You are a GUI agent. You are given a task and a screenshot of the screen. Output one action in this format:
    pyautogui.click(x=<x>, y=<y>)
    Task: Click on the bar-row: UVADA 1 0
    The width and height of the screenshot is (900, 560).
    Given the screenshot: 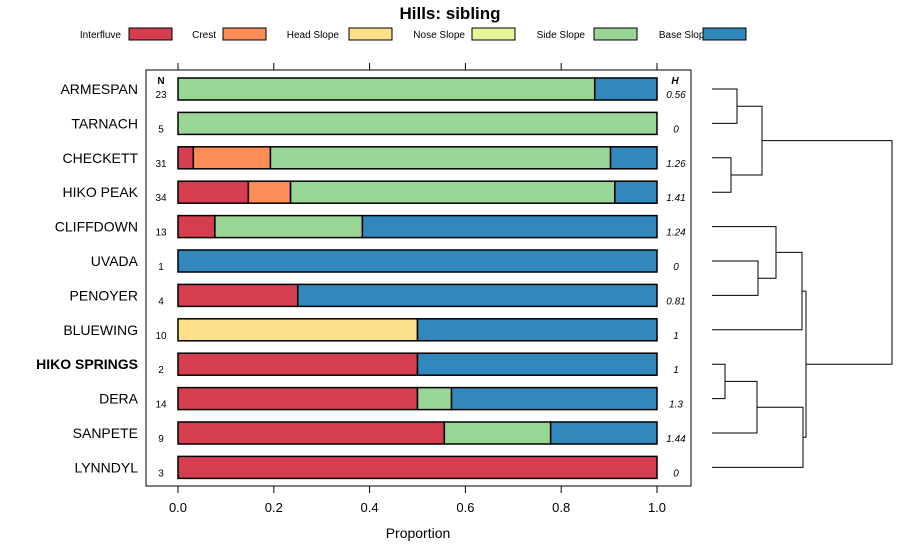 What is the action you would take?
    pyautogui.click(x=385, y=261)
    